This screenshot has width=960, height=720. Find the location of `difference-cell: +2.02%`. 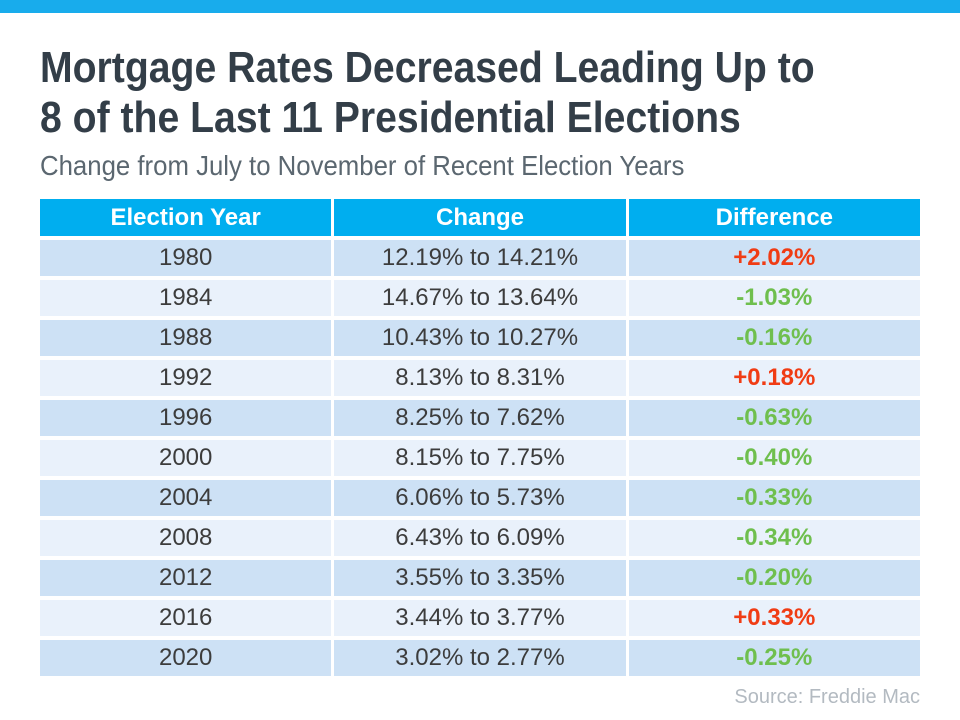

difference-cell: +2.02% is located at coordinates (774, 258).